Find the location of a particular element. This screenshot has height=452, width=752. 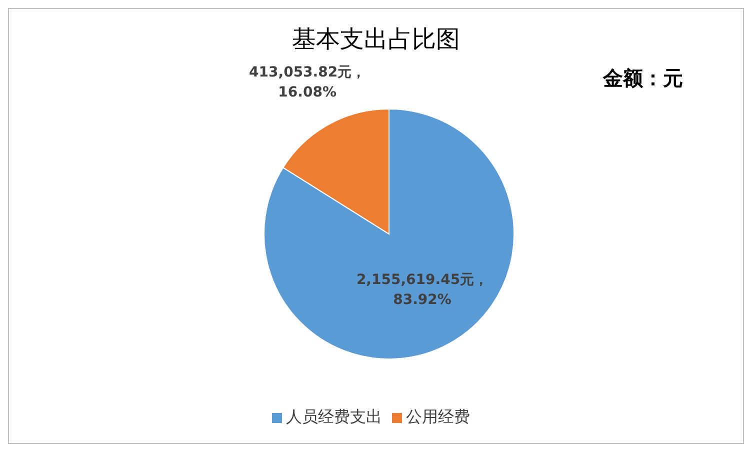

data-label: 413,053.82元， 16.08% is located at coordinates (307, 82).